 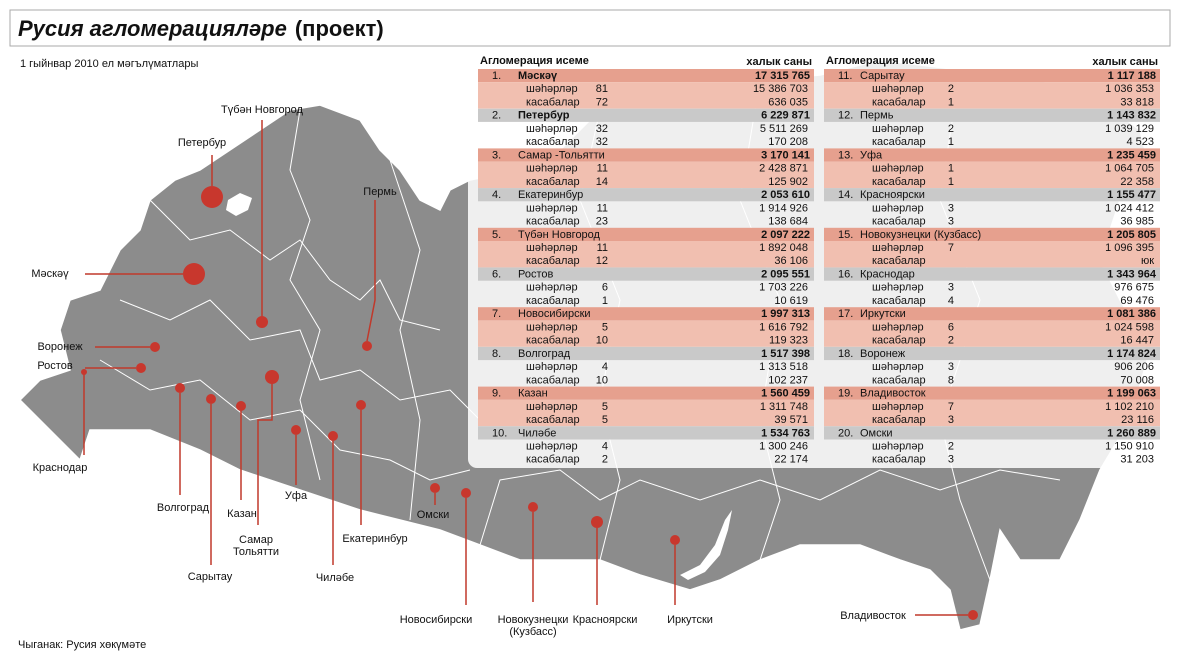 What do you see at coordinates (845, 275) in the screenshot?
I see `rank: 16.` at bounding box center [845, 275].